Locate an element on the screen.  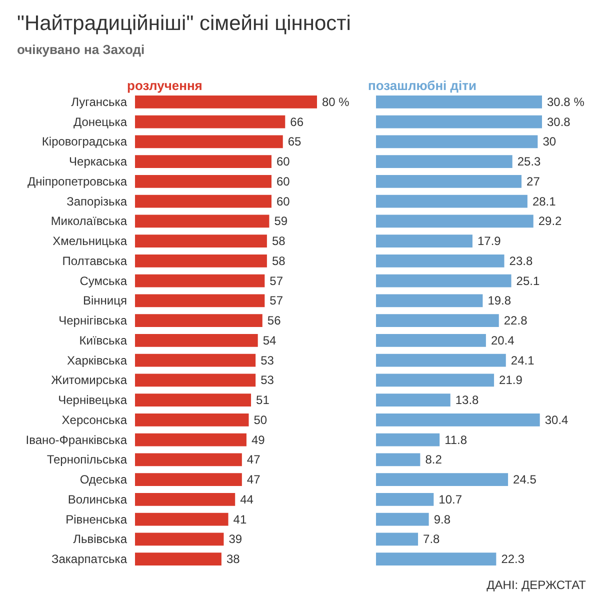
data-label: 19.8 is located at coordinates (500, 301).